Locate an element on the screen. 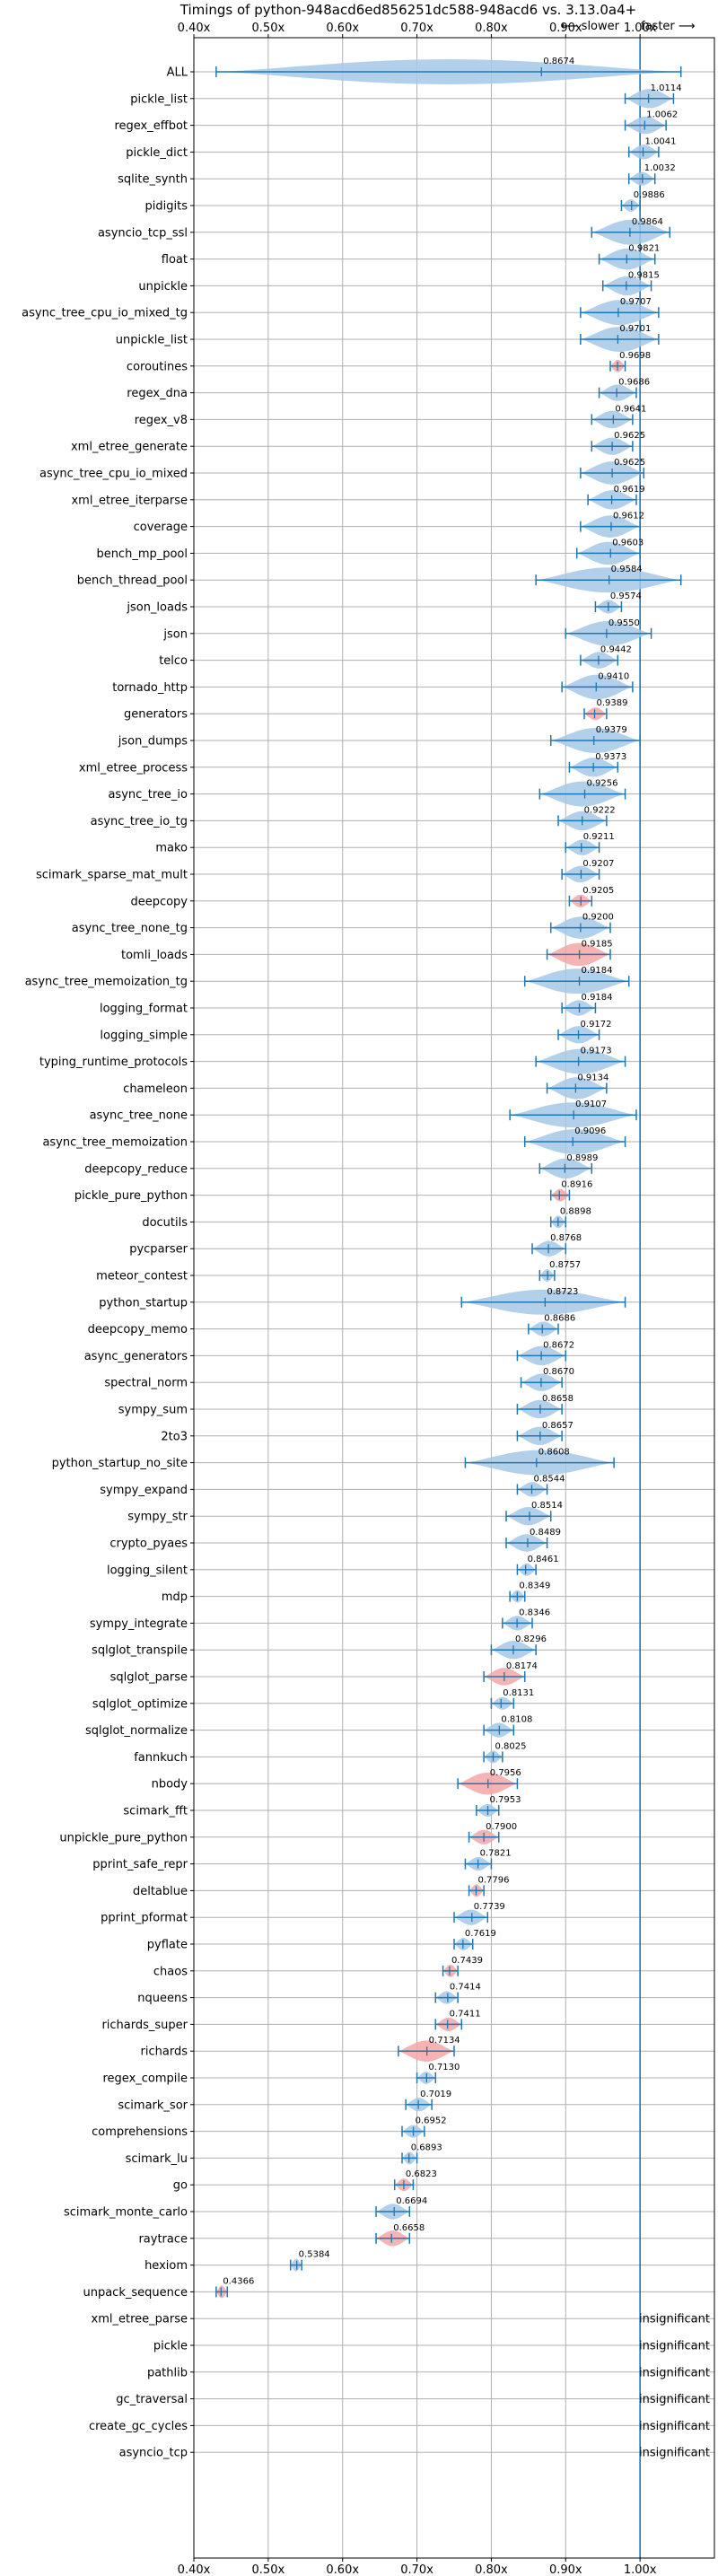 The width and height of the screenshot is (718, 2576). benchmark-label: json_loads is located at coordinates (157, 608).